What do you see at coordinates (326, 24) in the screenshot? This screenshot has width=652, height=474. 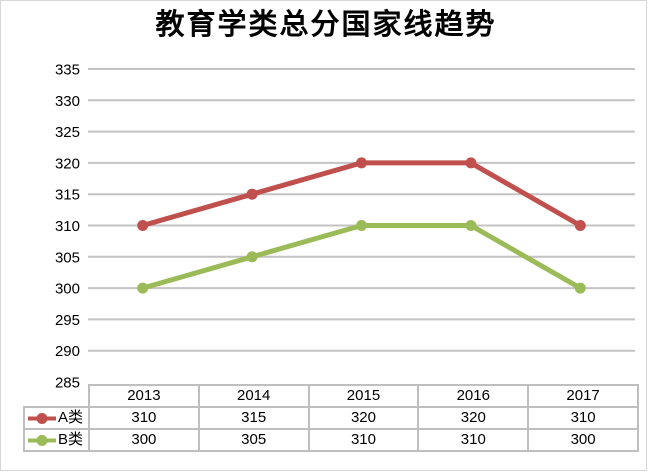 I see `chart-title: 教育学类总分国家线趋势` at bounding box center [326, 24].